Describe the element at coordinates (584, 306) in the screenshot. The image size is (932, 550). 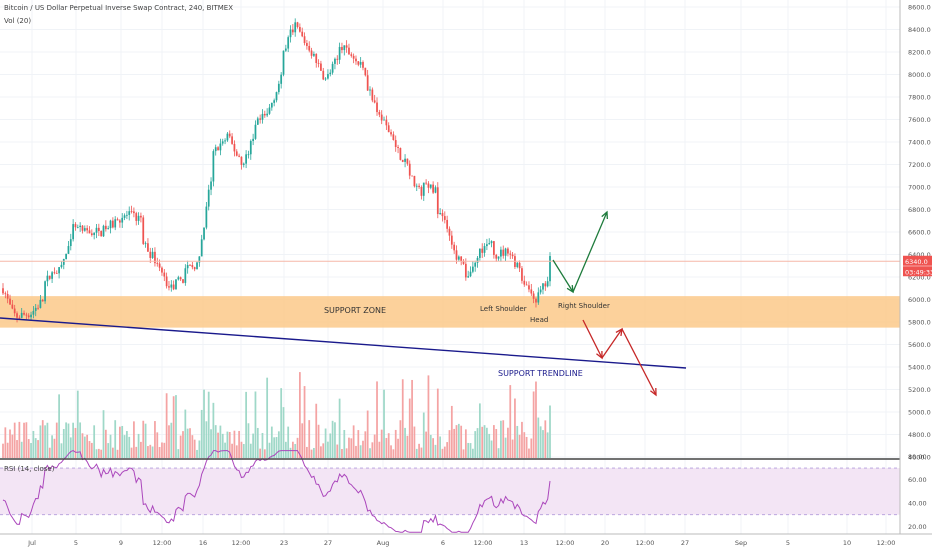
I see `right-shoulder-label: Right Shoulder` at that location.